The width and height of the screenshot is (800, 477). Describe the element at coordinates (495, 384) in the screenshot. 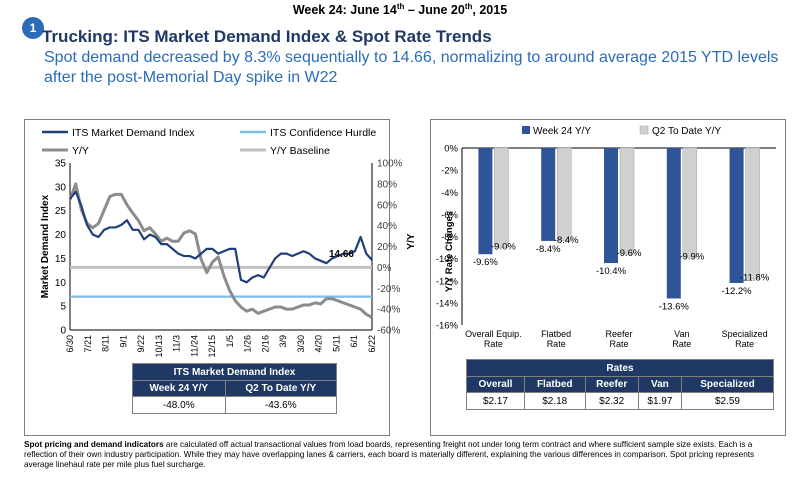

I see `rates-table-header: Overall` at that location.